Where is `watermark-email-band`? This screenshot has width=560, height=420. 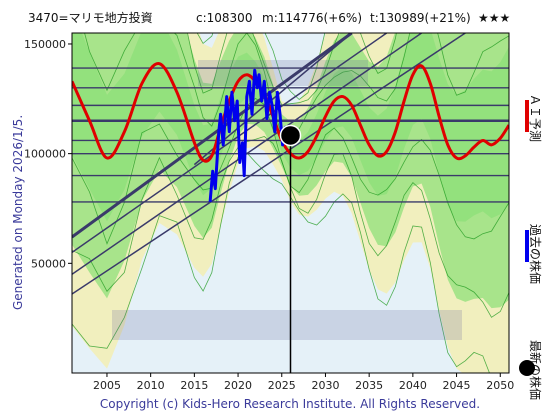
watermark-email-band is located at coordinates (287, 325).